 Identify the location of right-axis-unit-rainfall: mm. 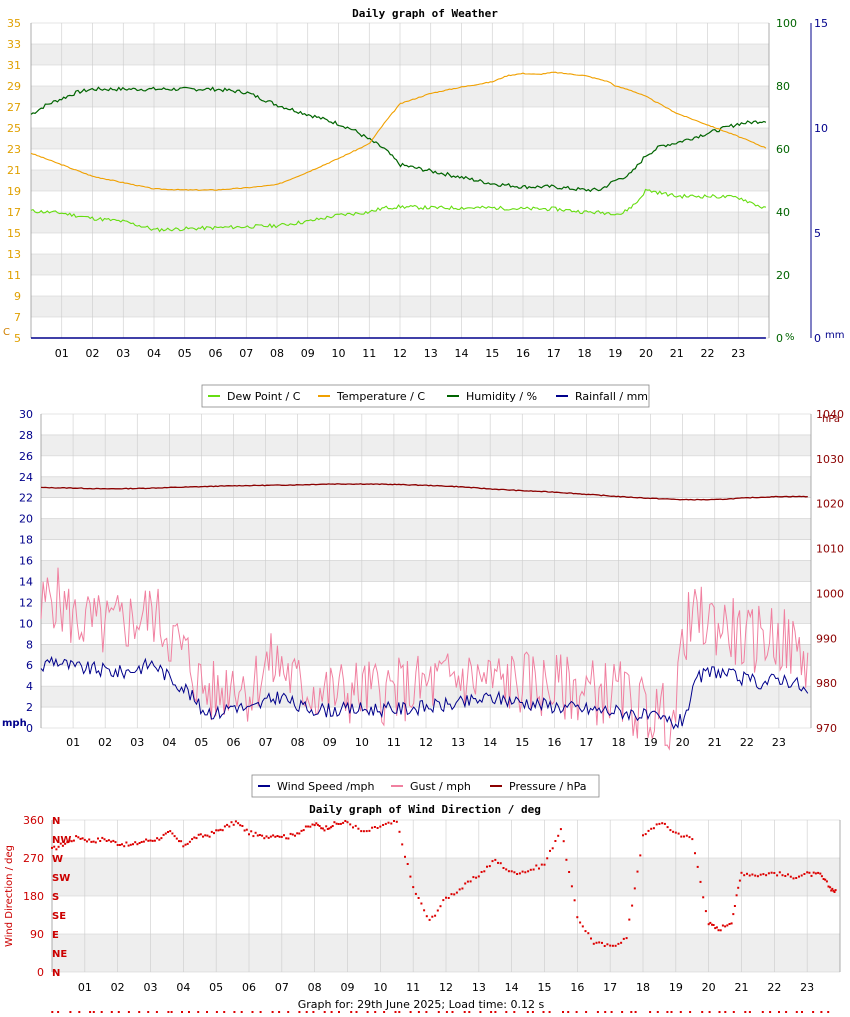
(834, 335).